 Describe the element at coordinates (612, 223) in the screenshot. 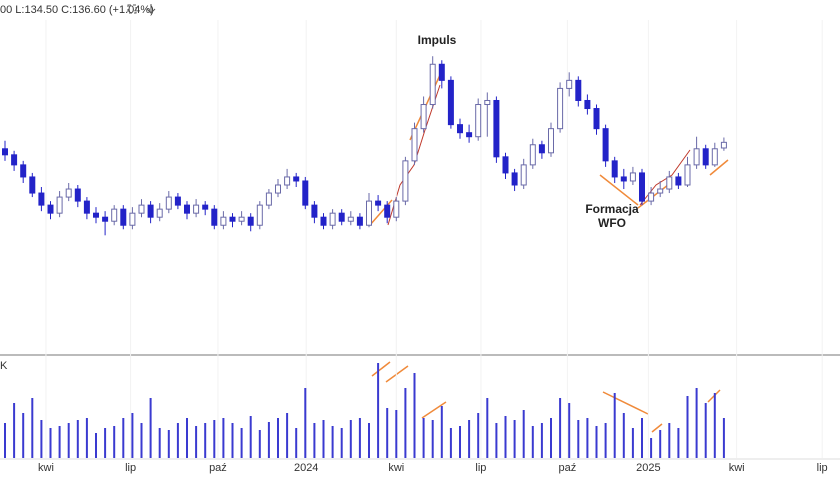

I see `annotation: WFO` at that location.